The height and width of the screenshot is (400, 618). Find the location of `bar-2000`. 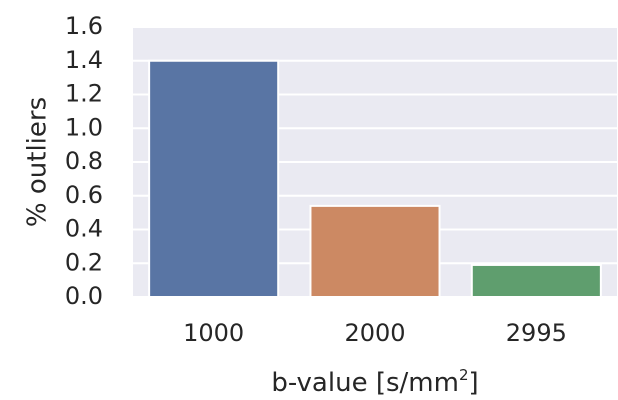

bar-2000 is located at coordinates (375, 251).